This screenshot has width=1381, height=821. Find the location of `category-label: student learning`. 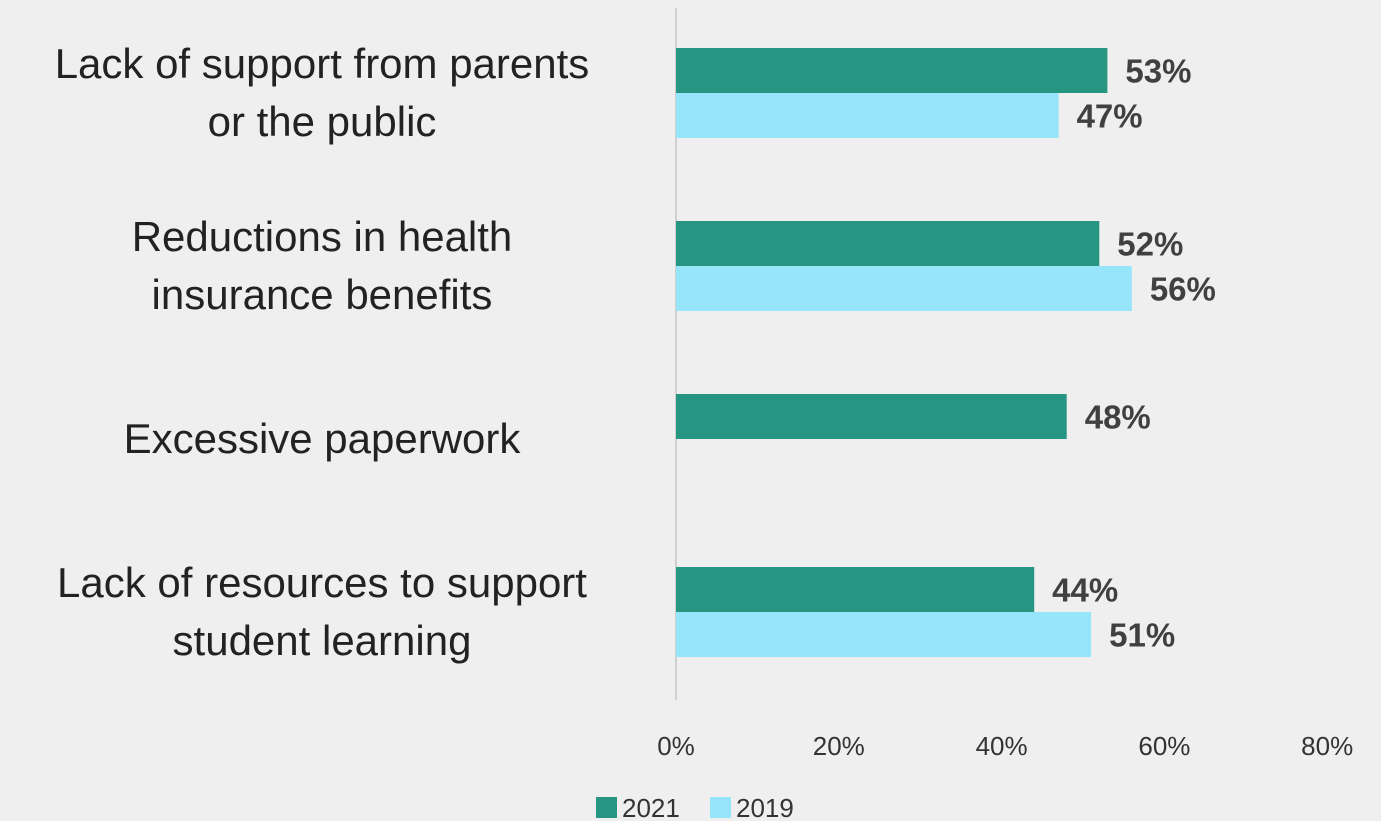

category-label: student learning is located at coordinates (322, 640).